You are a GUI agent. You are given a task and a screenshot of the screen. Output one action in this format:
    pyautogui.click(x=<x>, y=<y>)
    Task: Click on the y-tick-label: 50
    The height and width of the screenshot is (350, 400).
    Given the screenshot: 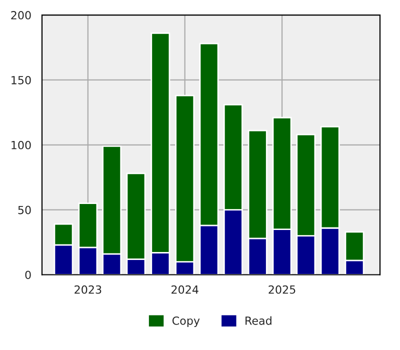 What is the action you would take?
    pyautogui.click(x=24, y=210)
    